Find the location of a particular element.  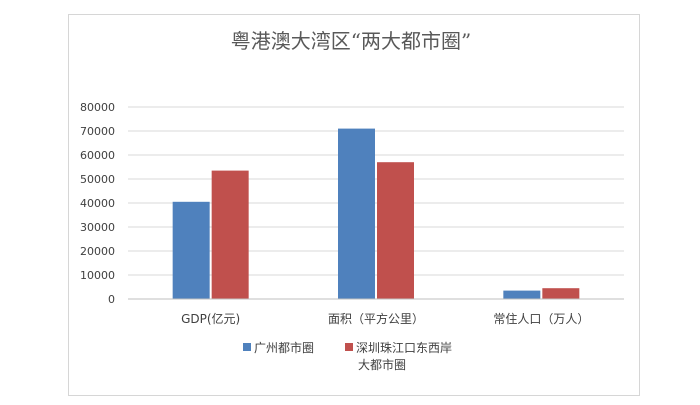

x-category-label: 常住人口（万人） is located at coordinates (541, 319).